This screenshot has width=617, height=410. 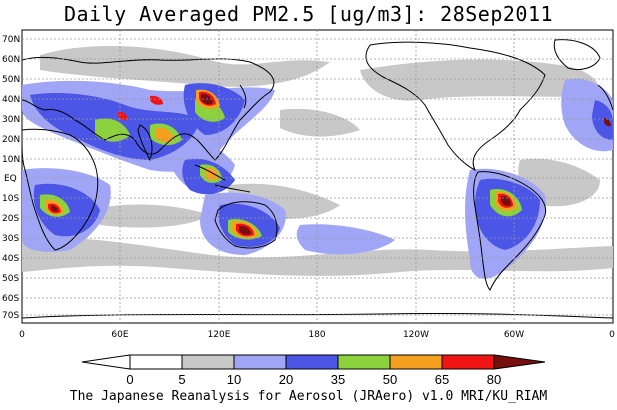 What do you see at coordinates (11, 40) in the screenshot?
I see `lat-label: 70N` at bounding box center [11, 40].